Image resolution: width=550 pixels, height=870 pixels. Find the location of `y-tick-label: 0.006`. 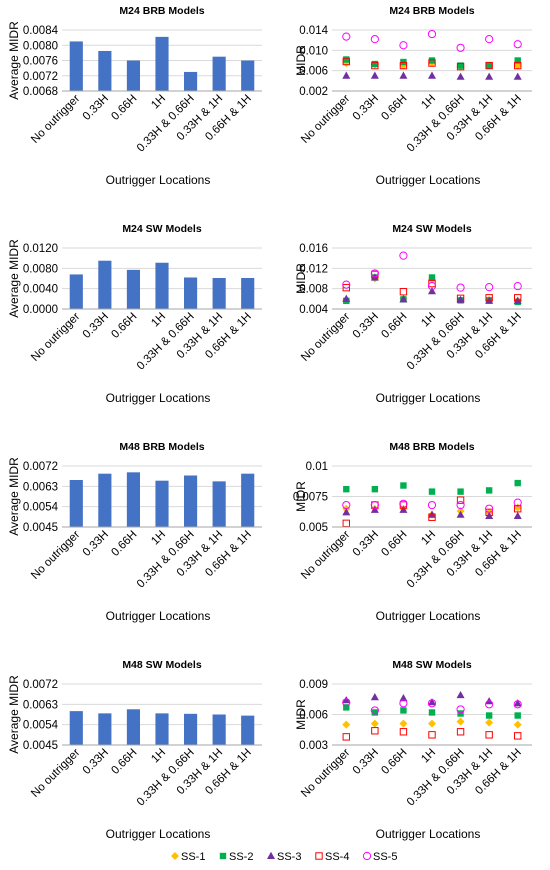

y-tick-label: 0.006 is located at coordinates (313, 716).